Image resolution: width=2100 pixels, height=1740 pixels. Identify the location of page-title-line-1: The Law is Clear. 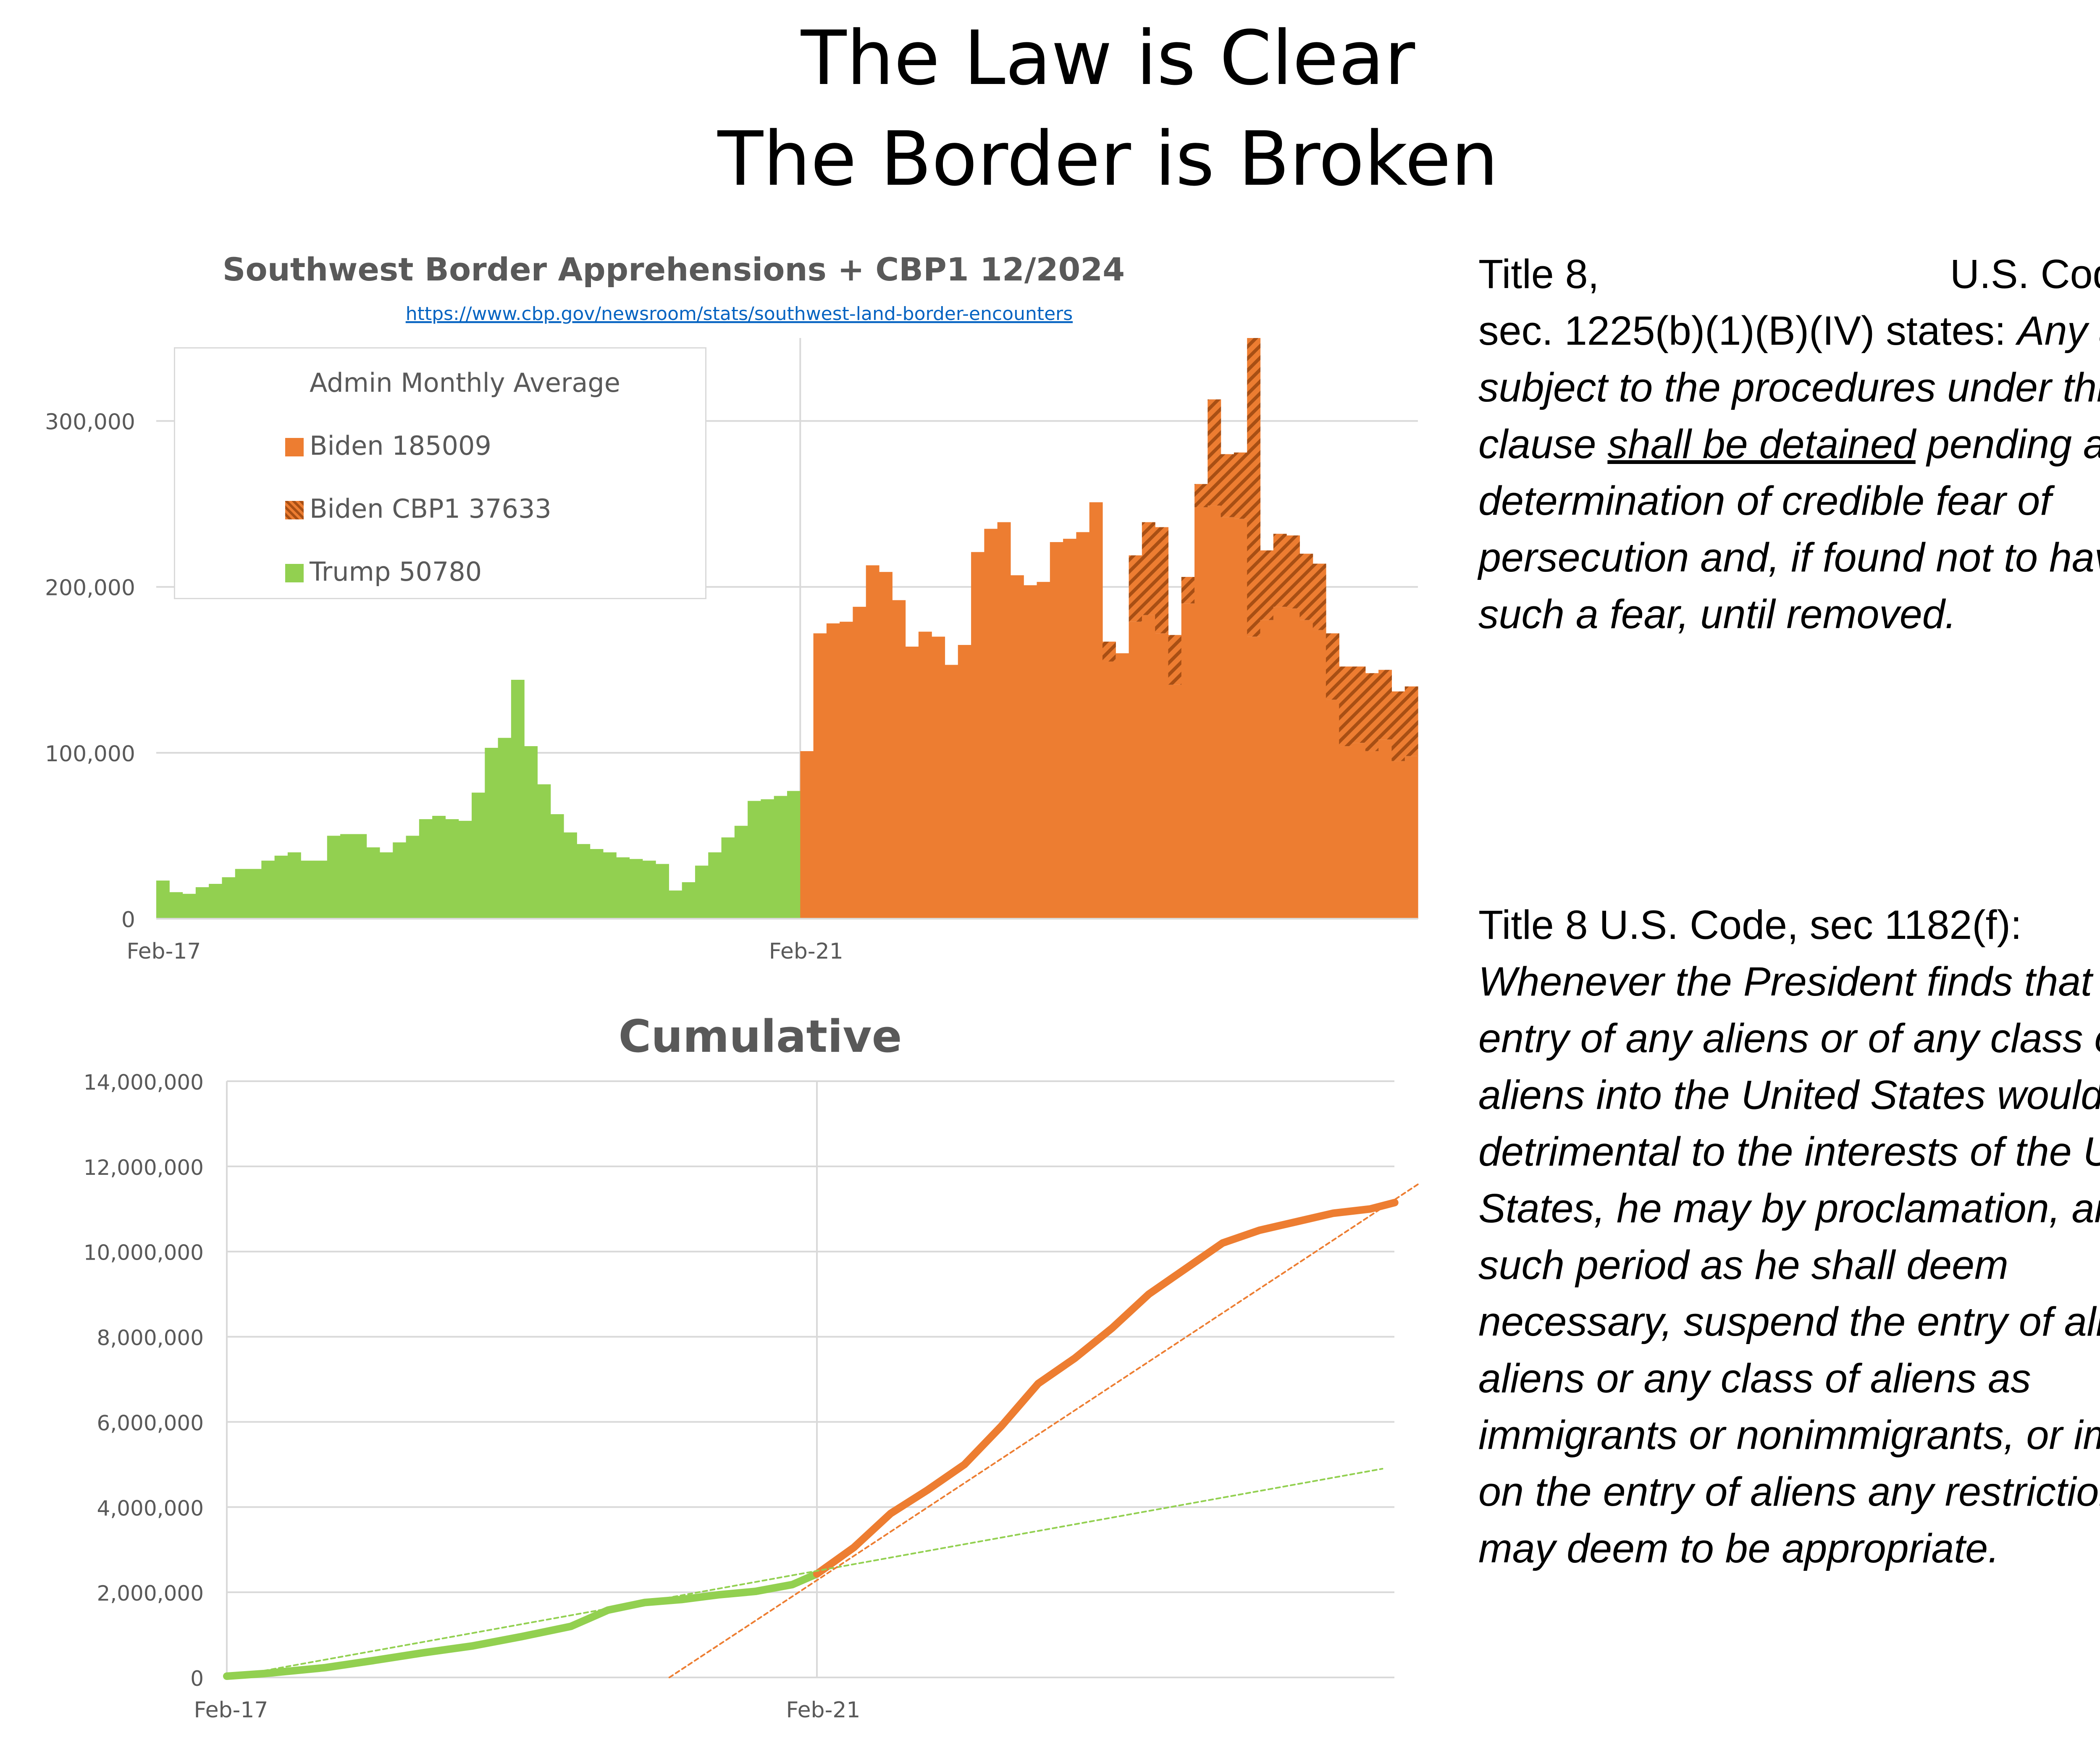
(1108, 58).